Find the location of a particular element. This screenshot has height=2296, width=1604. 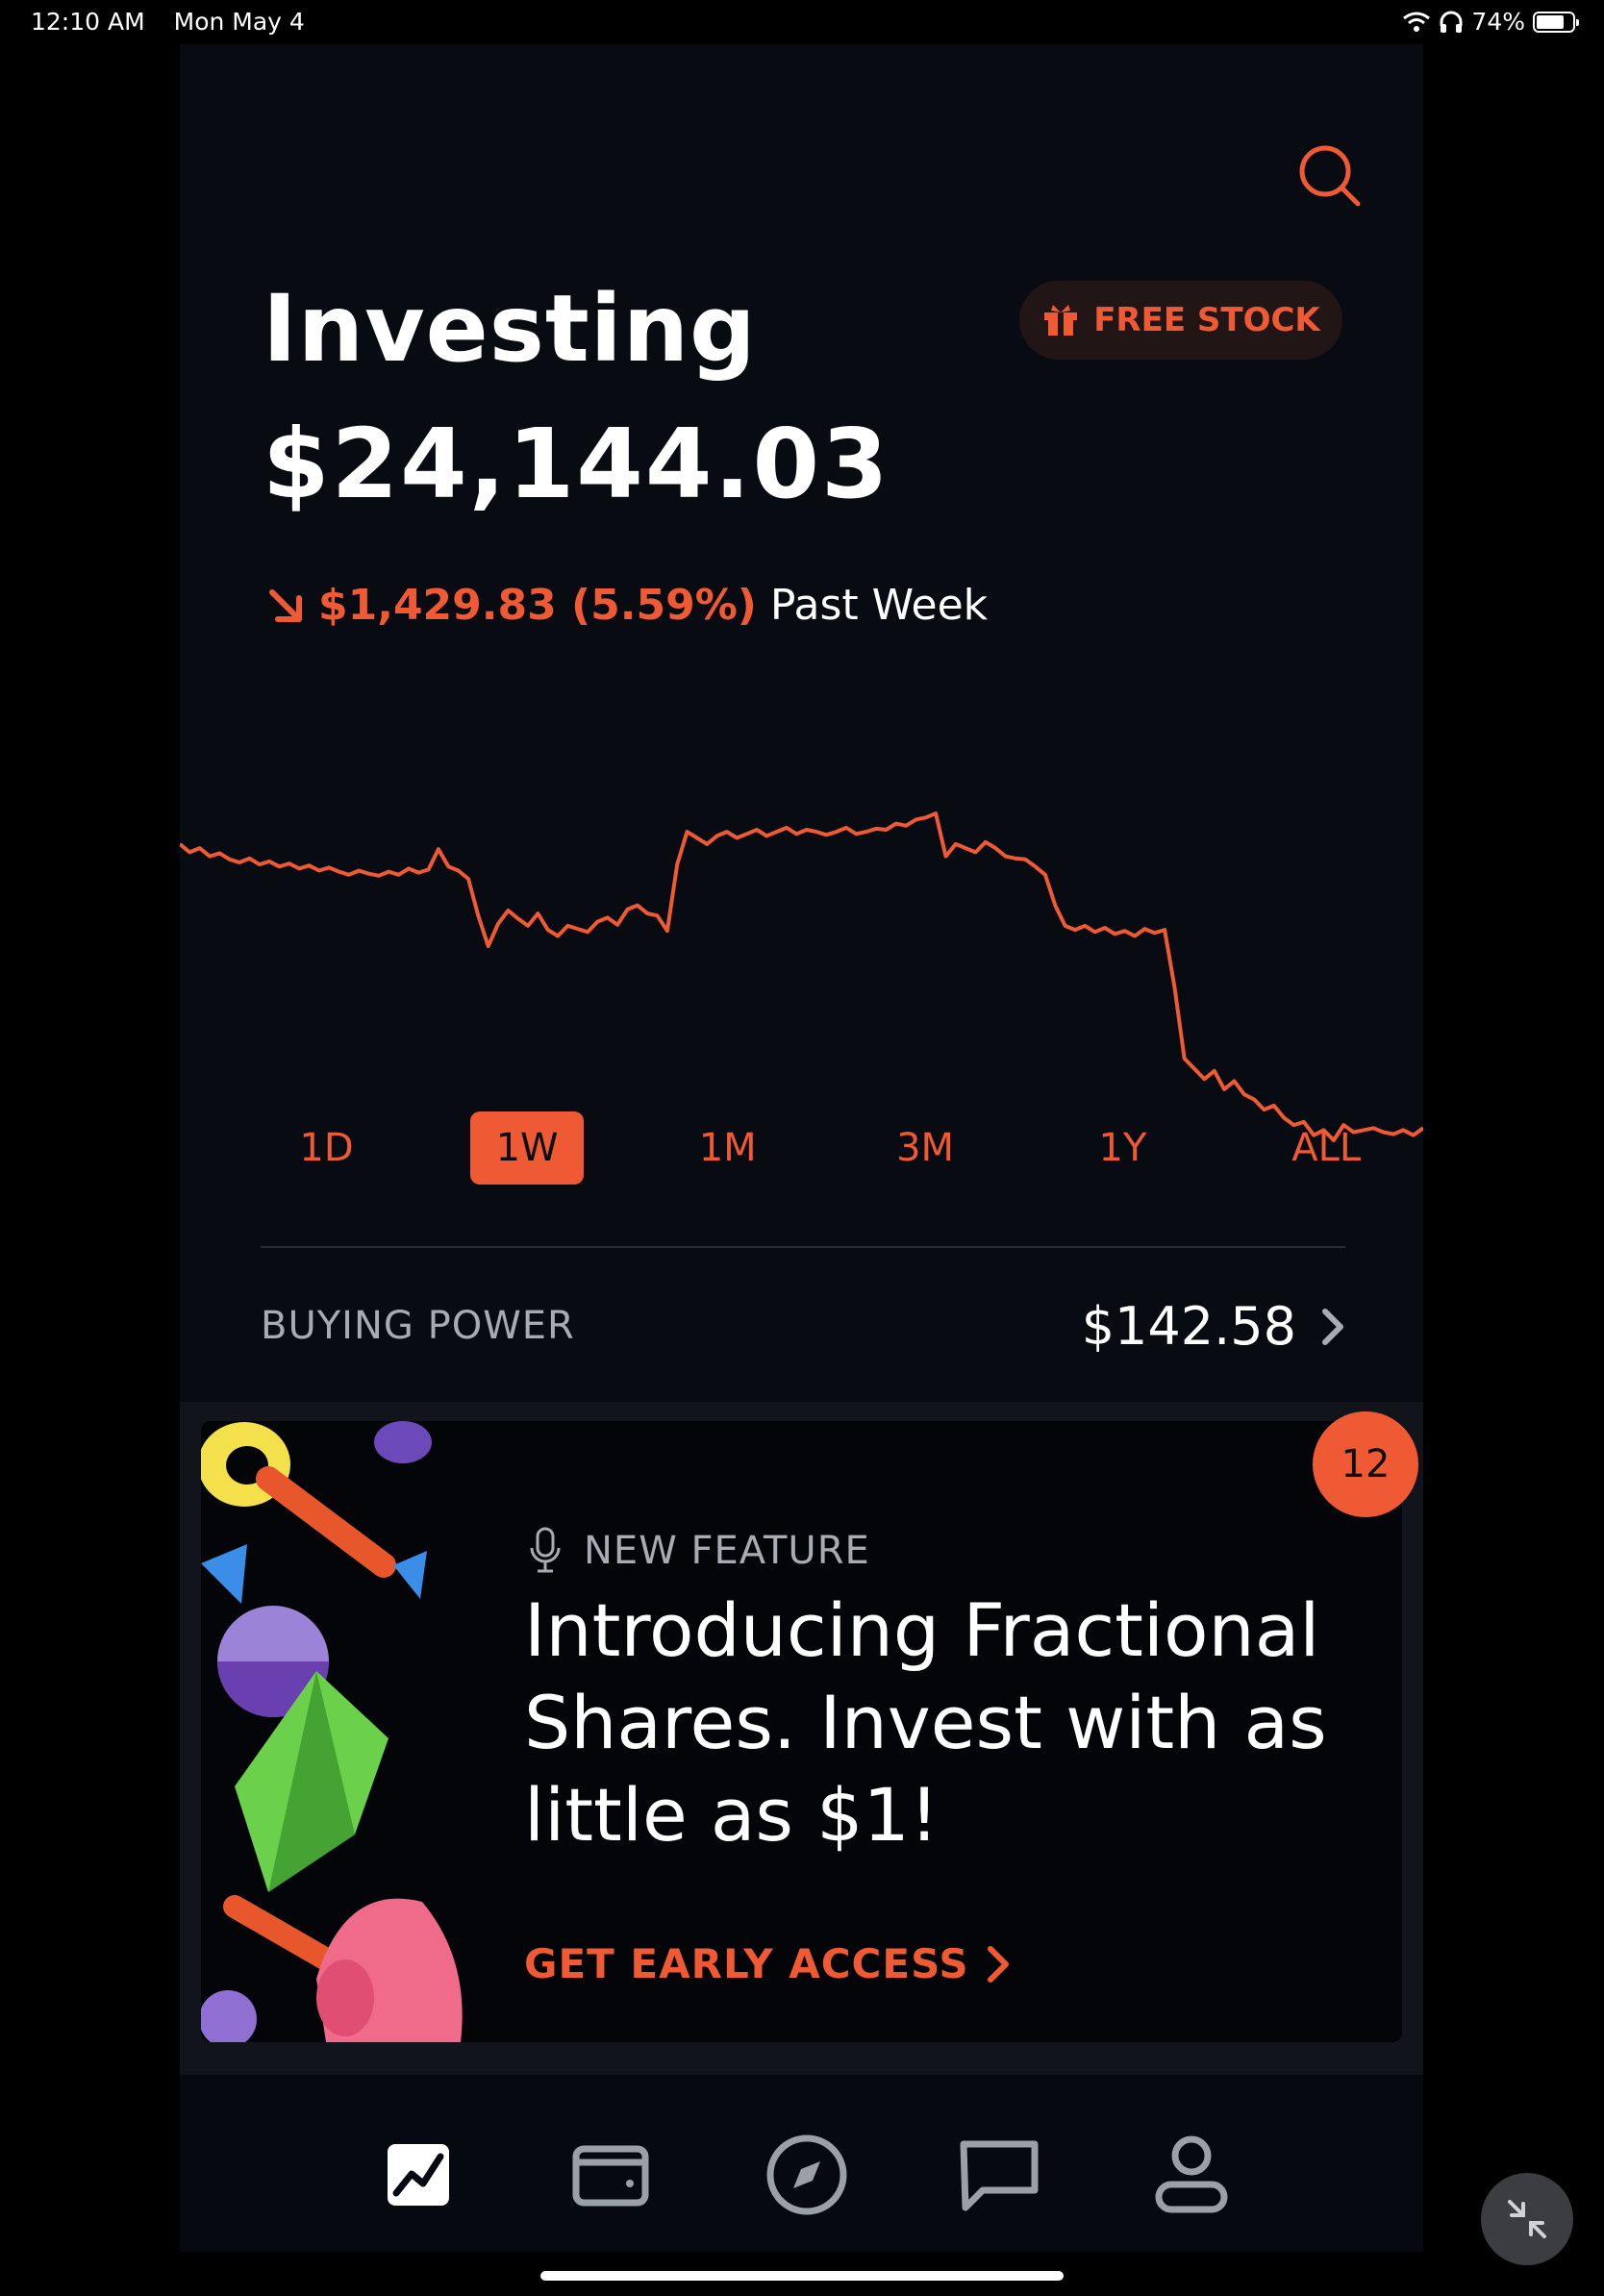

gift-icon is located at coordinates (1061, 320).